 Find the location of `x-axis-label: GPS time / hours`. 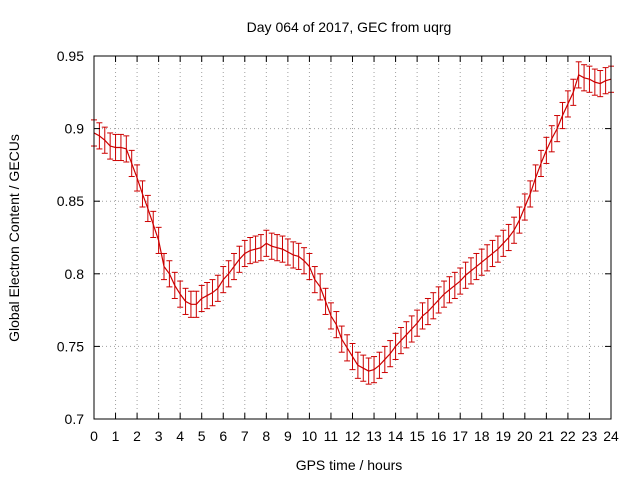

x-axis-label: GPS time / hours is located at coordinates (349, 465).